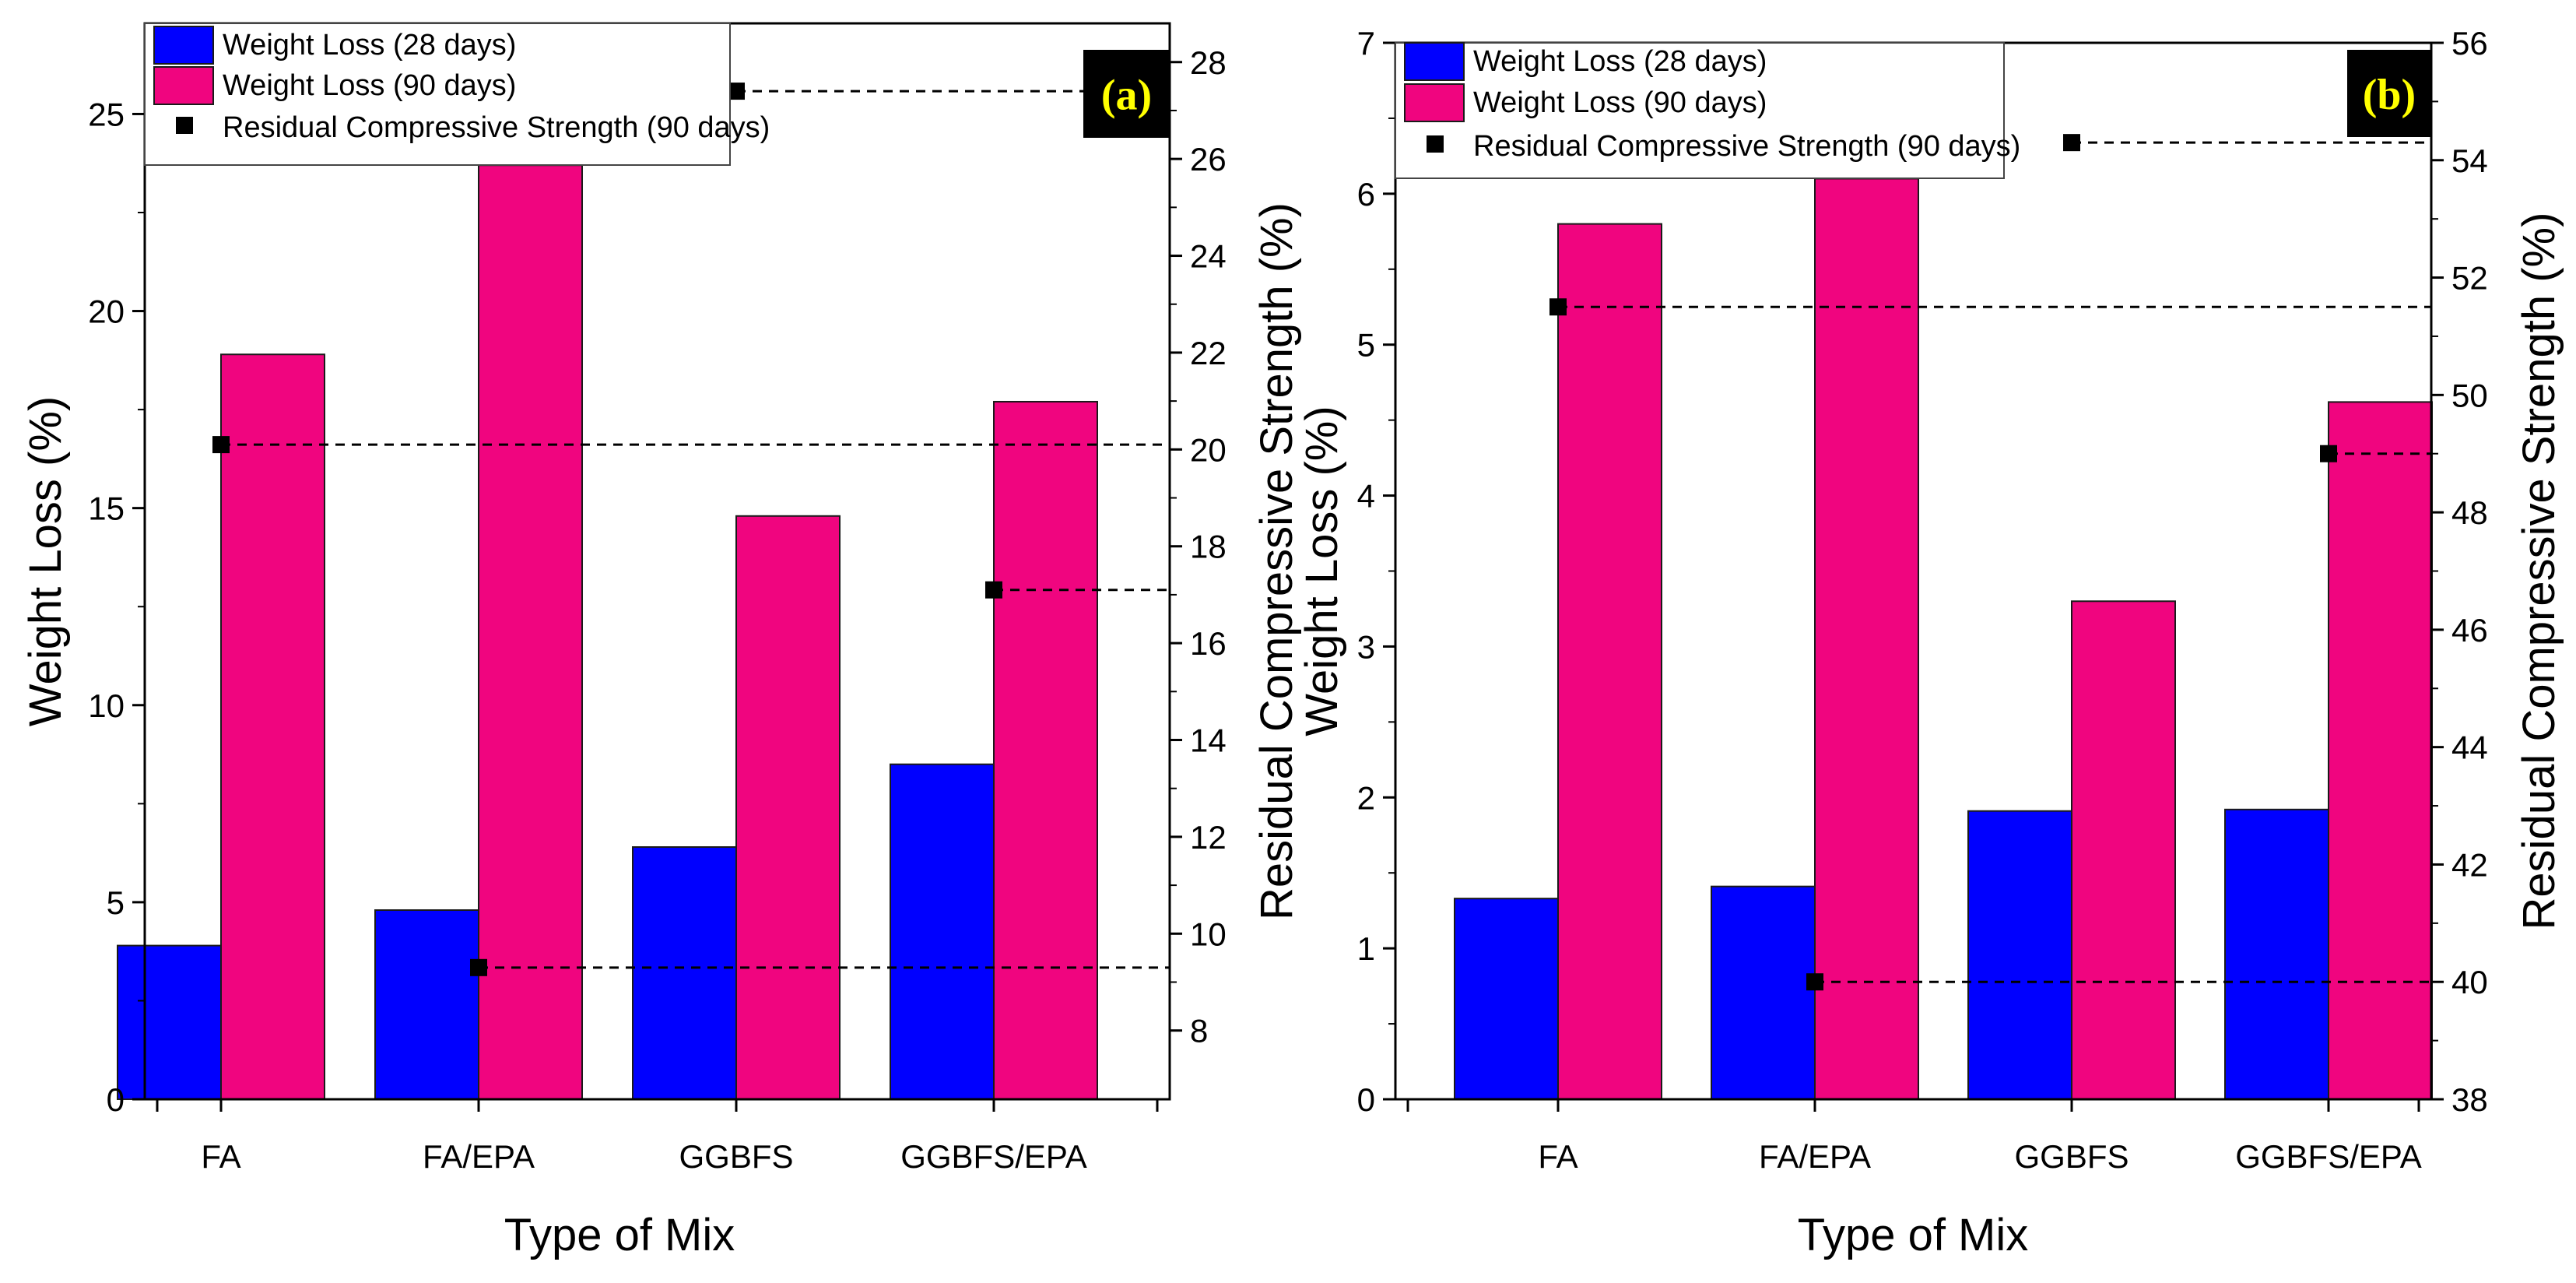 The width and height of the screenshot is (2576, 1283). I want to click on panel-label: (a), so click(1127, 96).